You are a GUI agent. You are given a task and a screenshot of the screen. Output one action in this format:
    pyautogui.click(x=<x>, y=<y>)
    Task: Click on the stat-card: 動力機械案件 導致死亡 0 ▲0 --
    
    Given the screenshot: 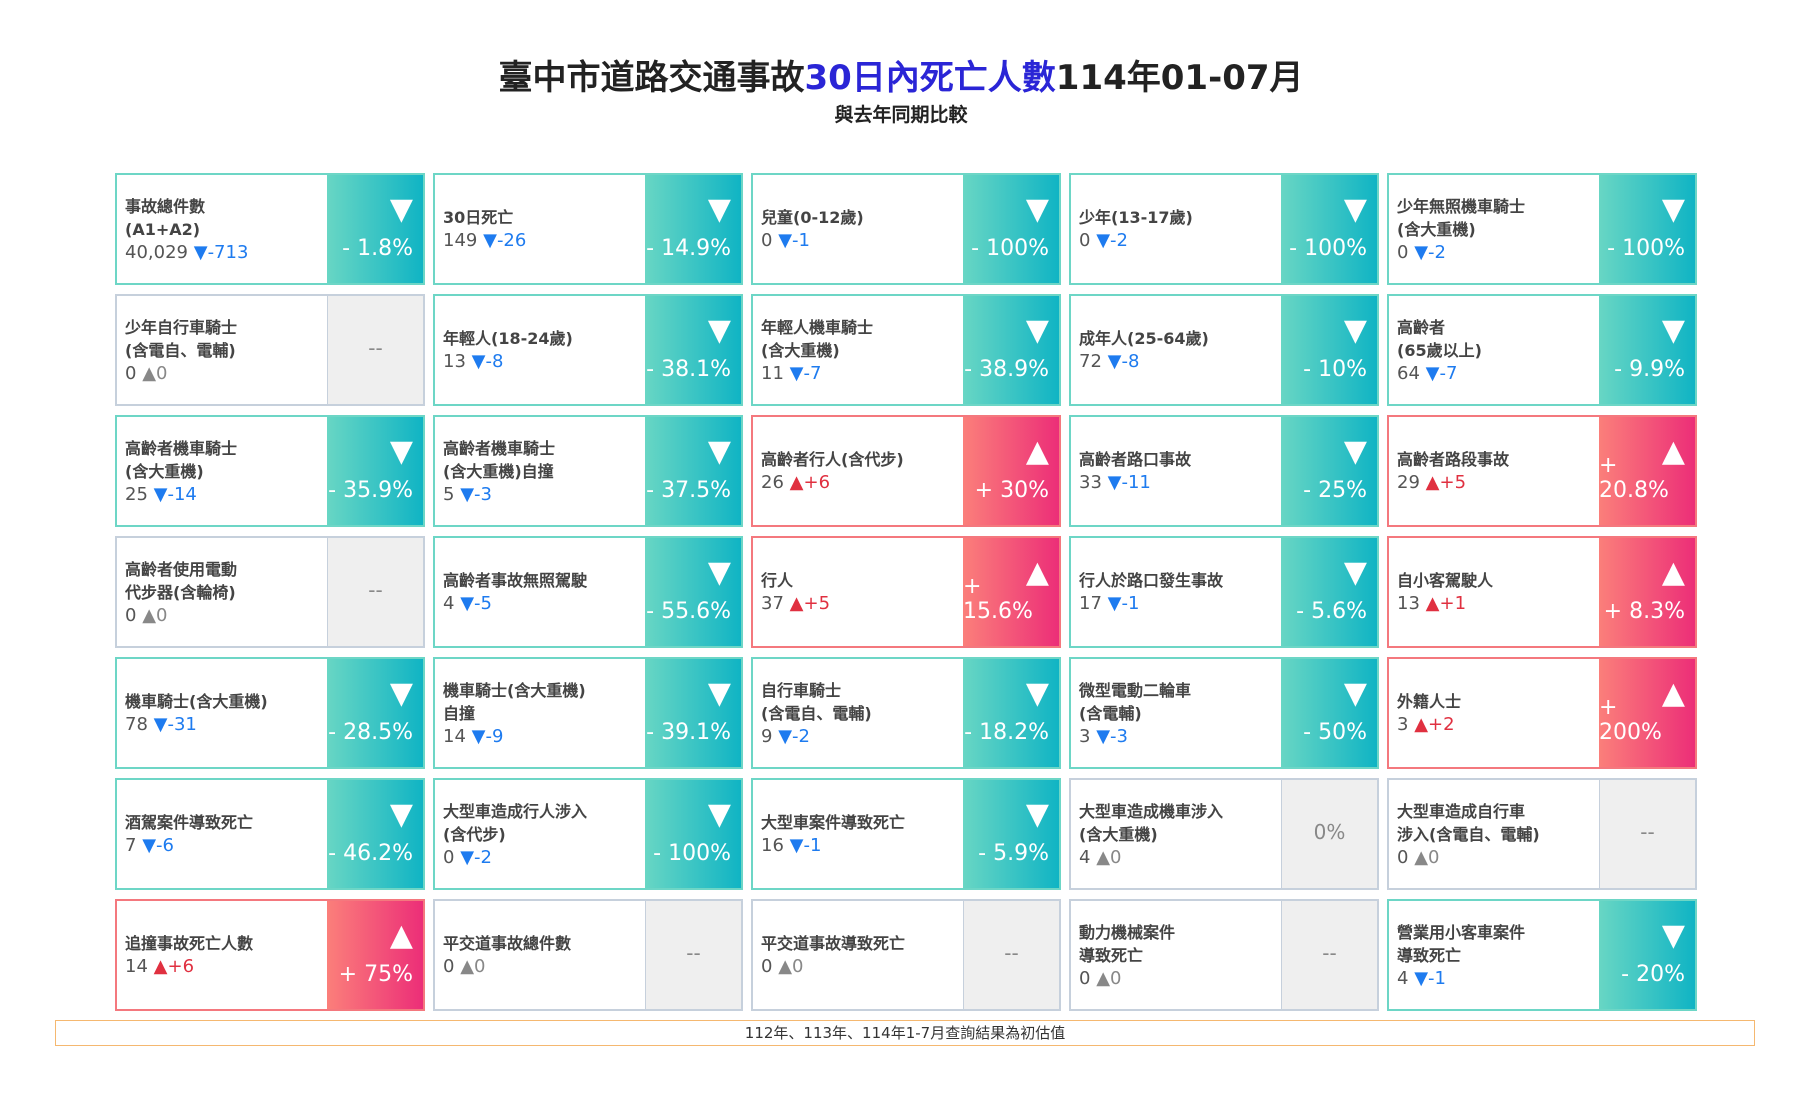 What is the action you would take?
    pyautogui.click(x=1224, y=955)
    